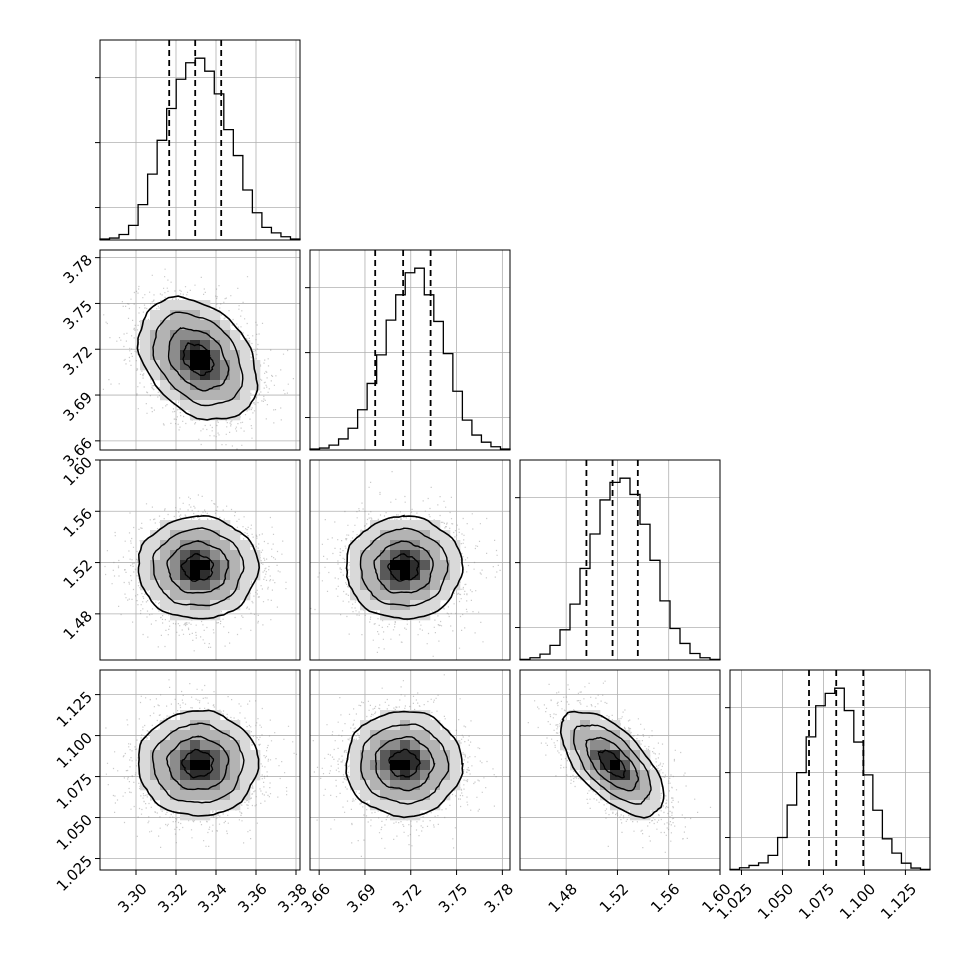 The height and width of the screenshot is (970, 970). What do you see at coordinates (898, 901) in the screenshot?
I see `x-tick-label-p3-4: 1.125` at bounding box center [898, 901].